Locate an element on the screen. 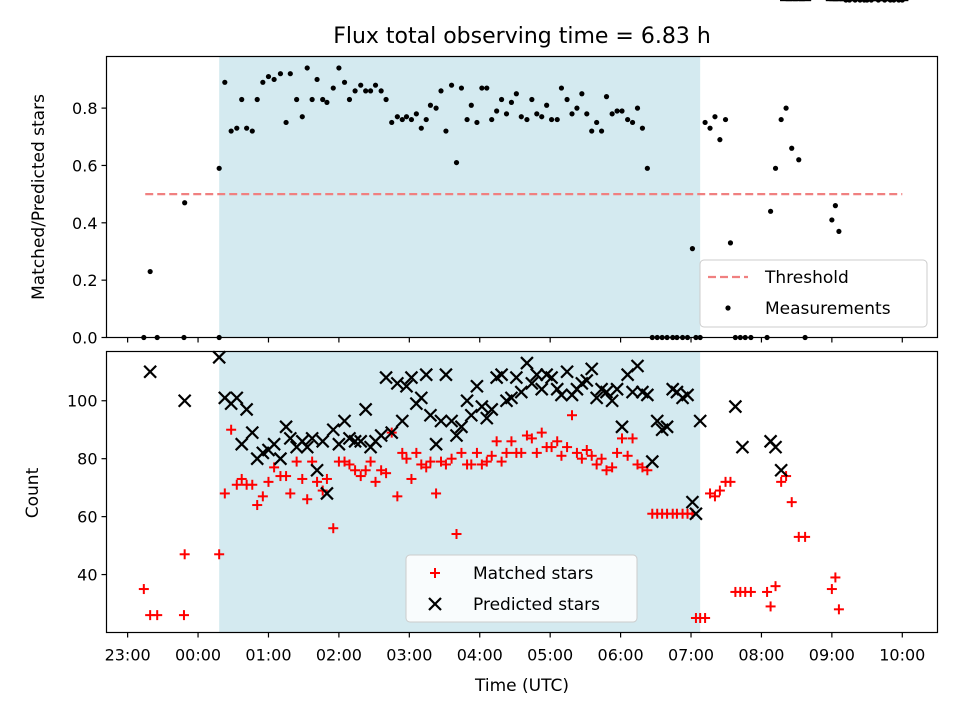  legend-matched-marker is located at coordinates (435, 573).